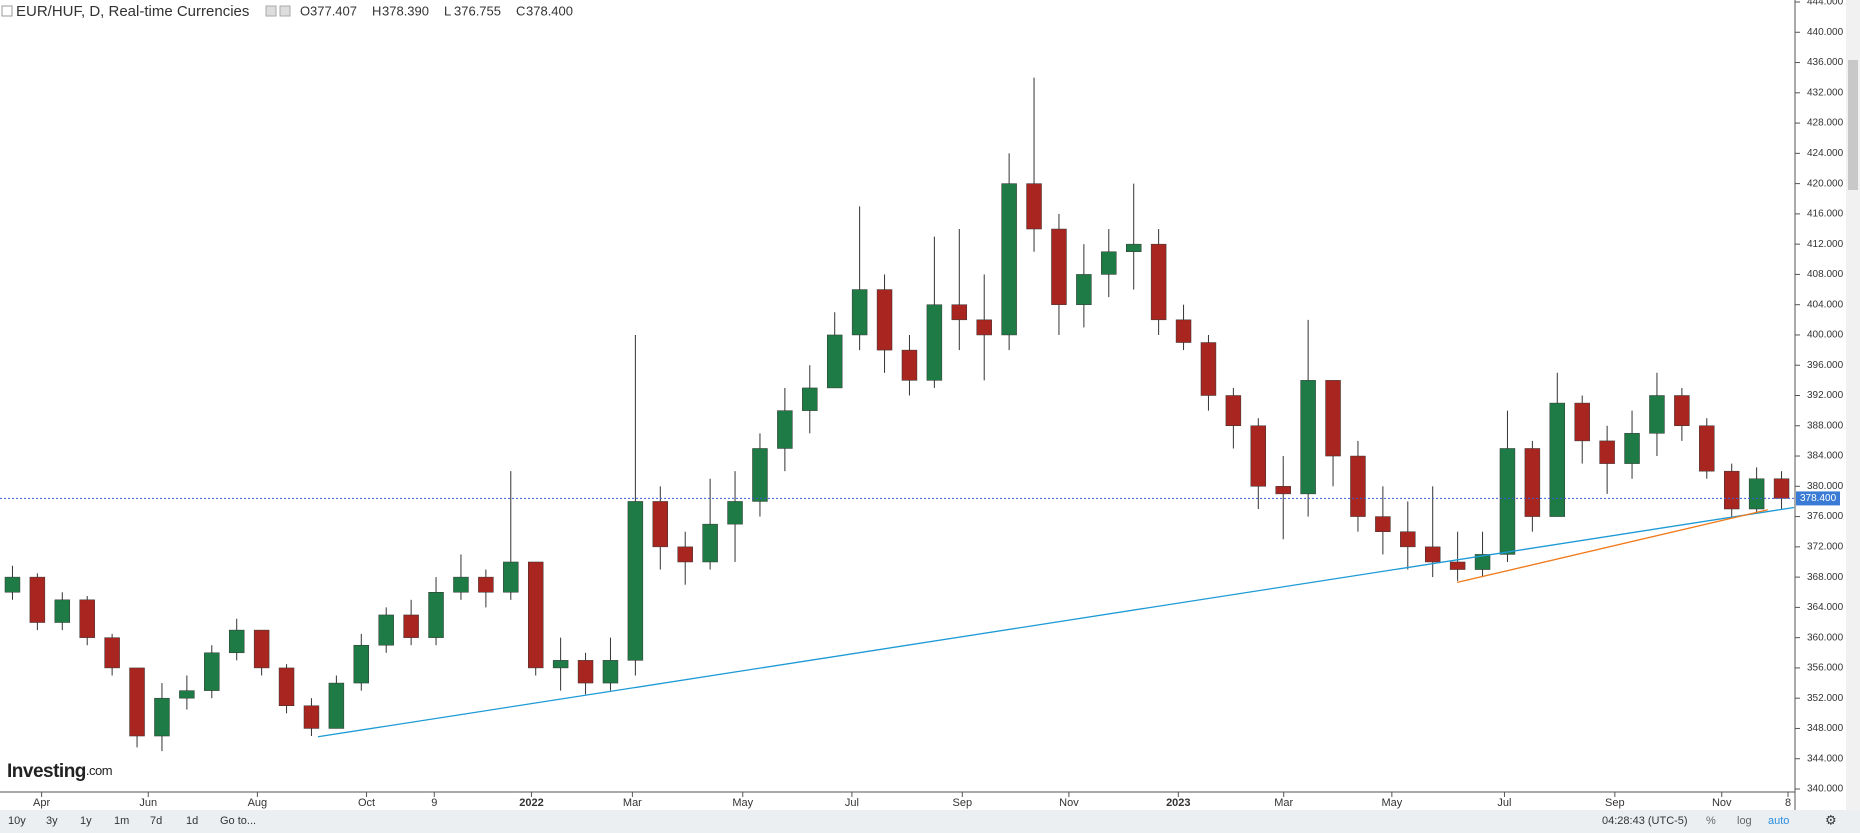  I want to click on y-tick-label: 444.000, so click(1825, 4).